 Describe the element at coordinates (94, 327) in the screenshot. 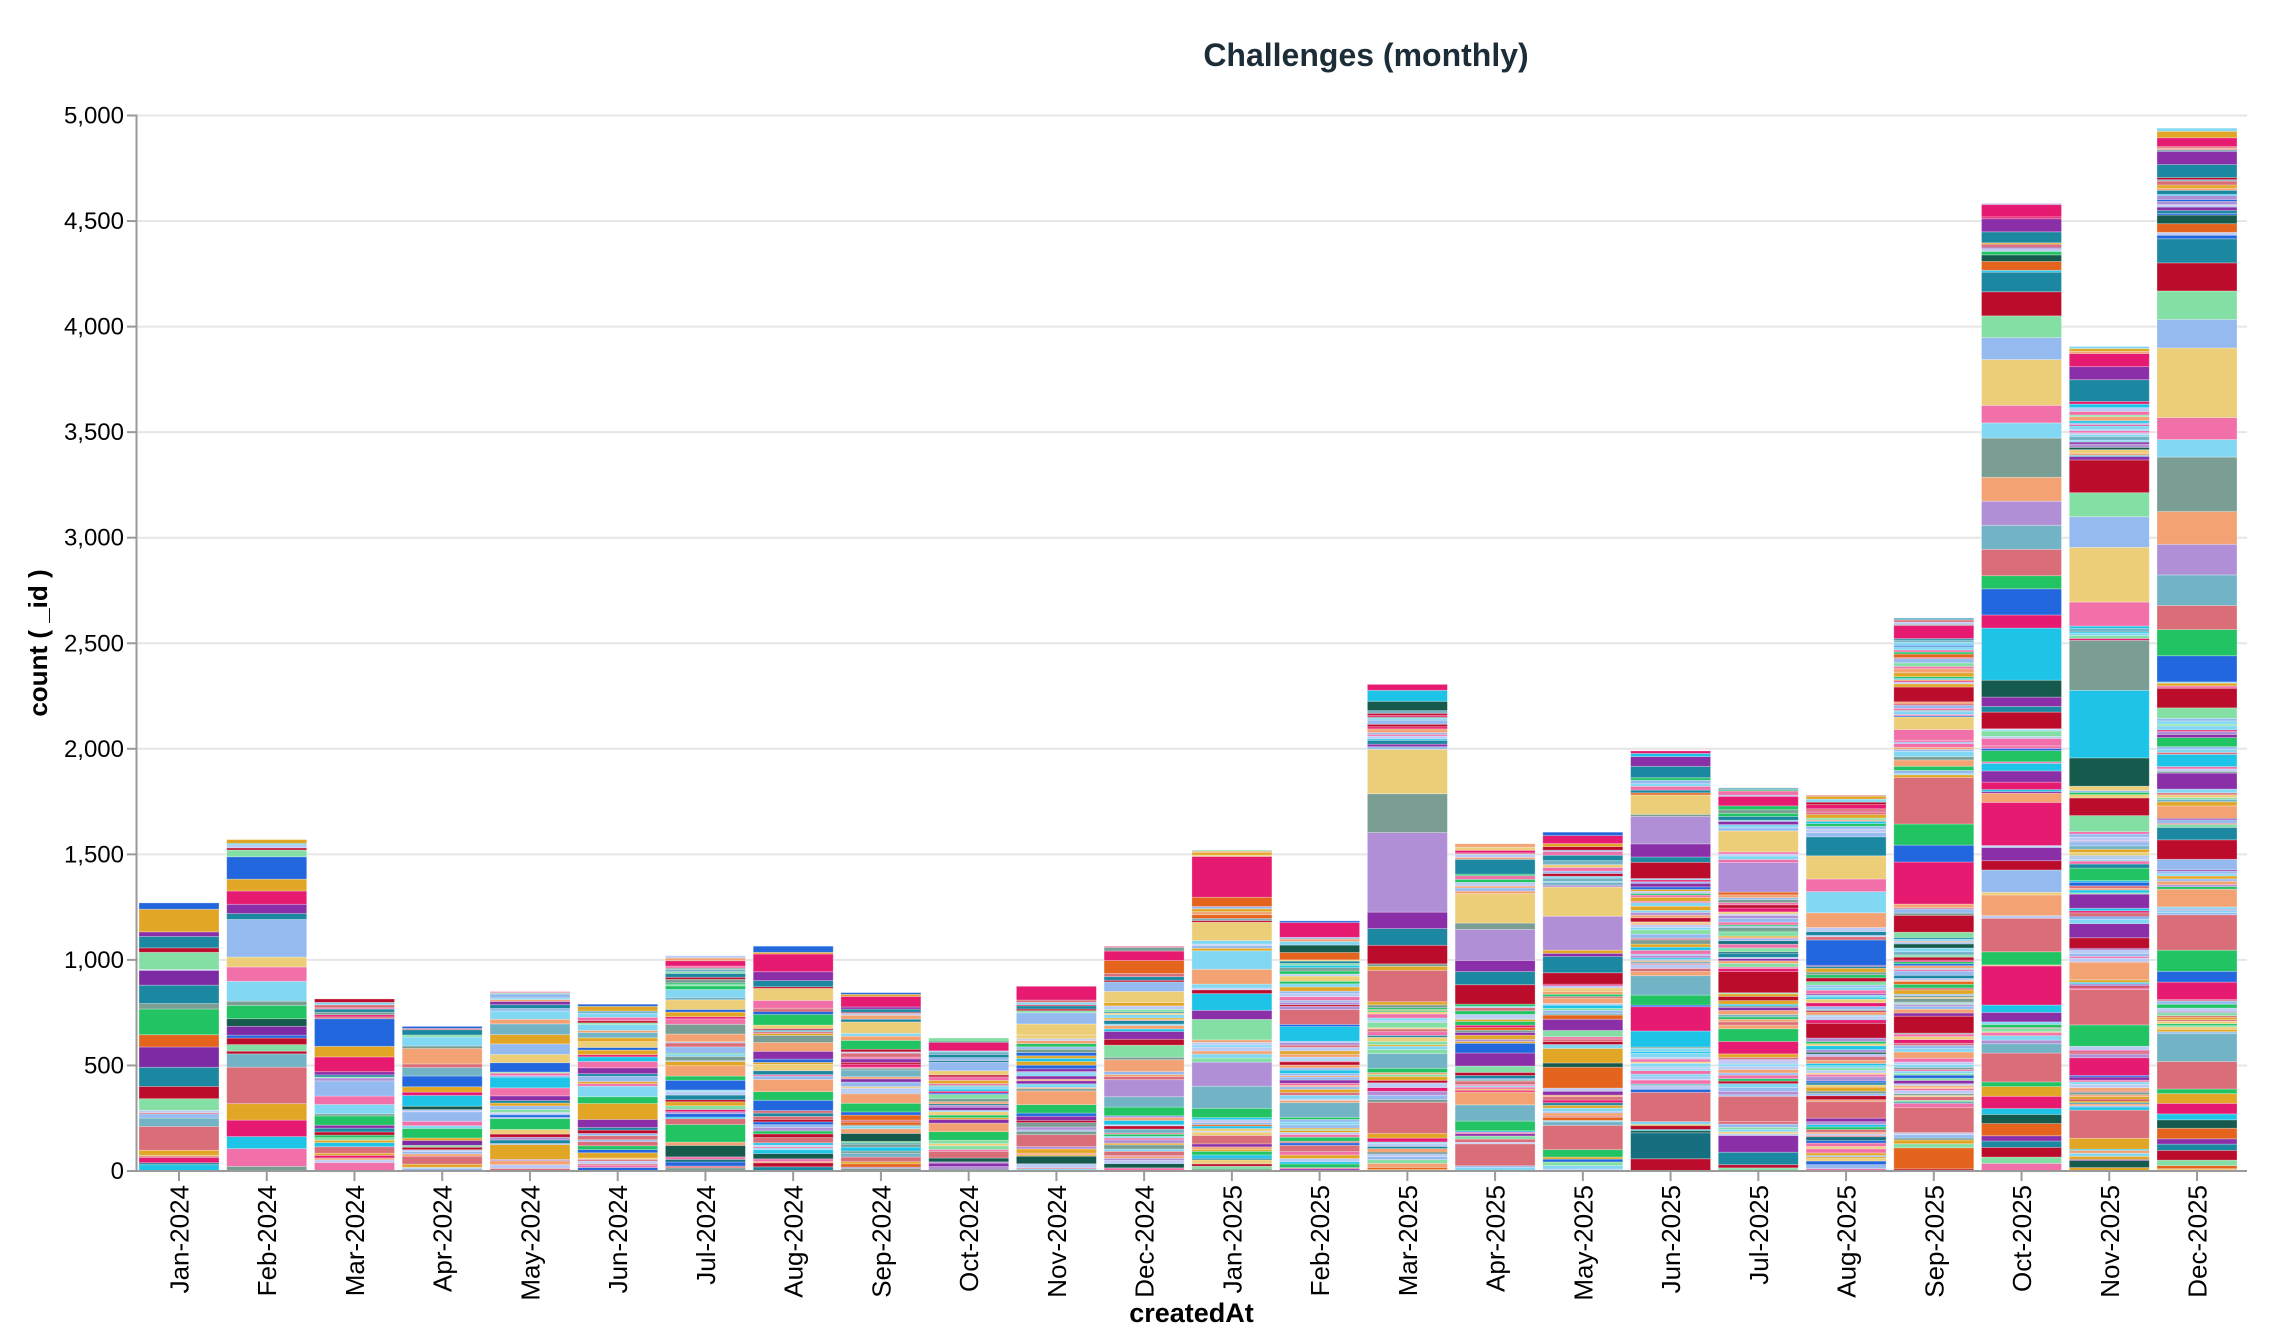

I see `svg-text: 4,000` at that location.